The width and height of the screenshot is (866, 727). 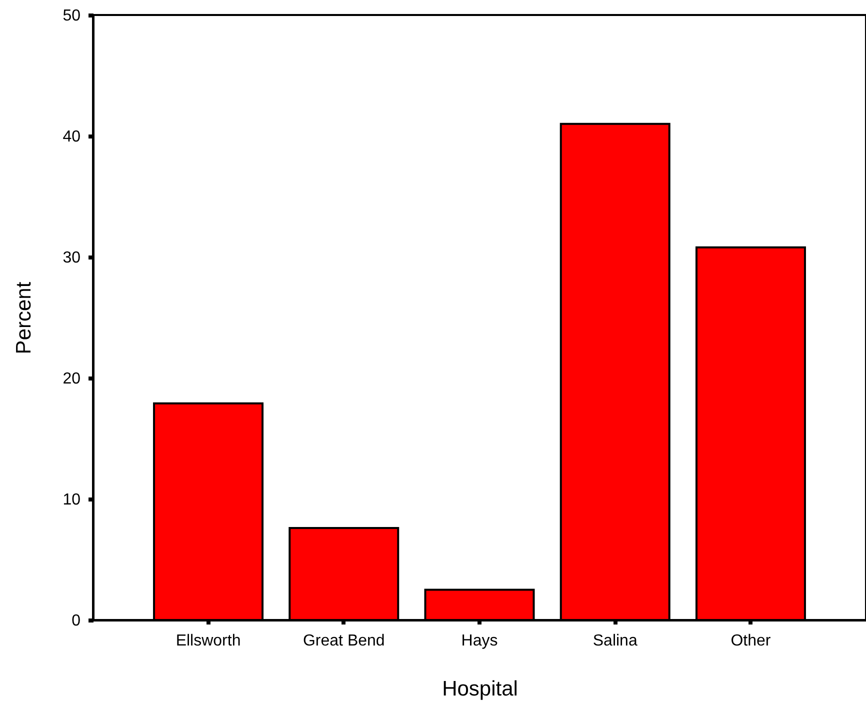 What do you see at coordinates (76, 621) in the screenshot?
I see `y-tick-label: 0` at bounding box center [76, 621].